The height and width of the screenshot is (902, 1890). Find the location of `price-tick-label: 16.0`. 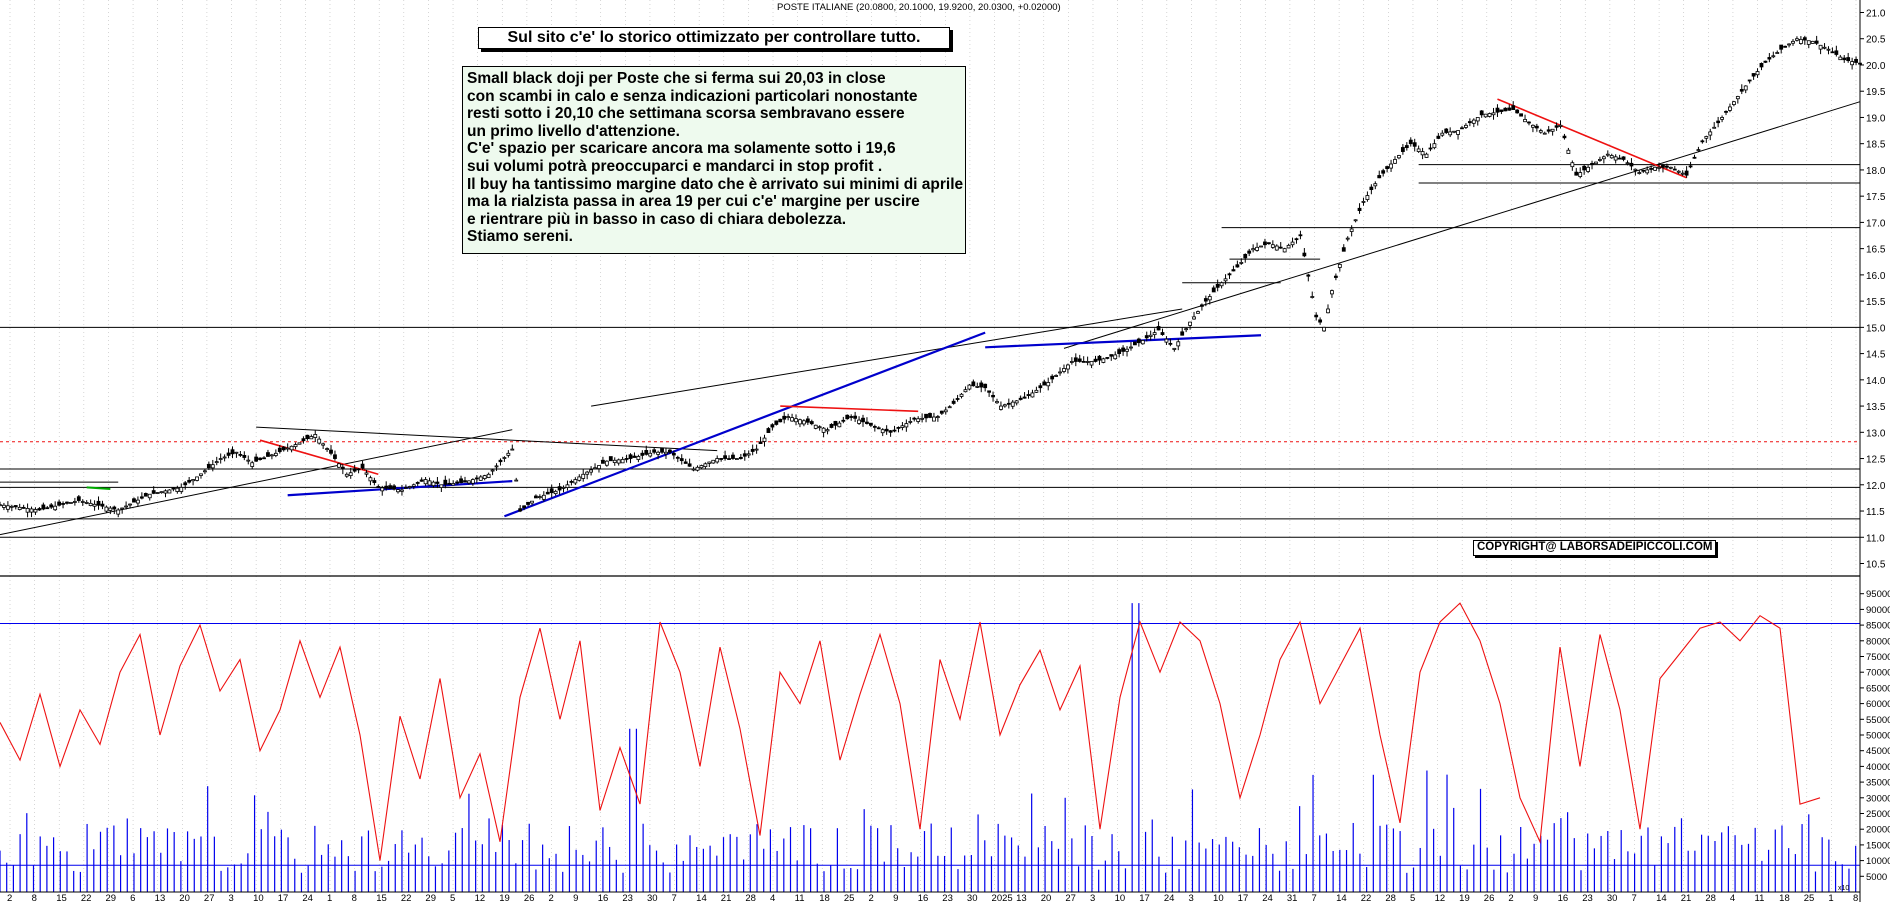

price-tick-label: 16.0 is located at coordinates (1876, 276).